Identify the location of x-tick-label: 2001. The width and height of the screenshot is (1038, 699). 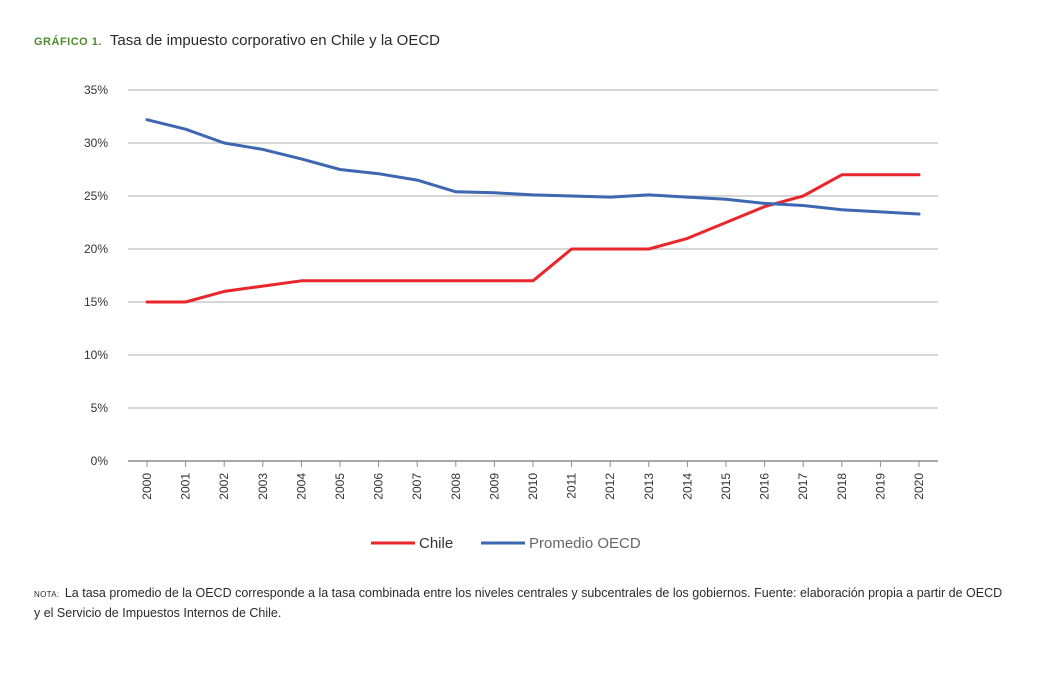
(186, 486).